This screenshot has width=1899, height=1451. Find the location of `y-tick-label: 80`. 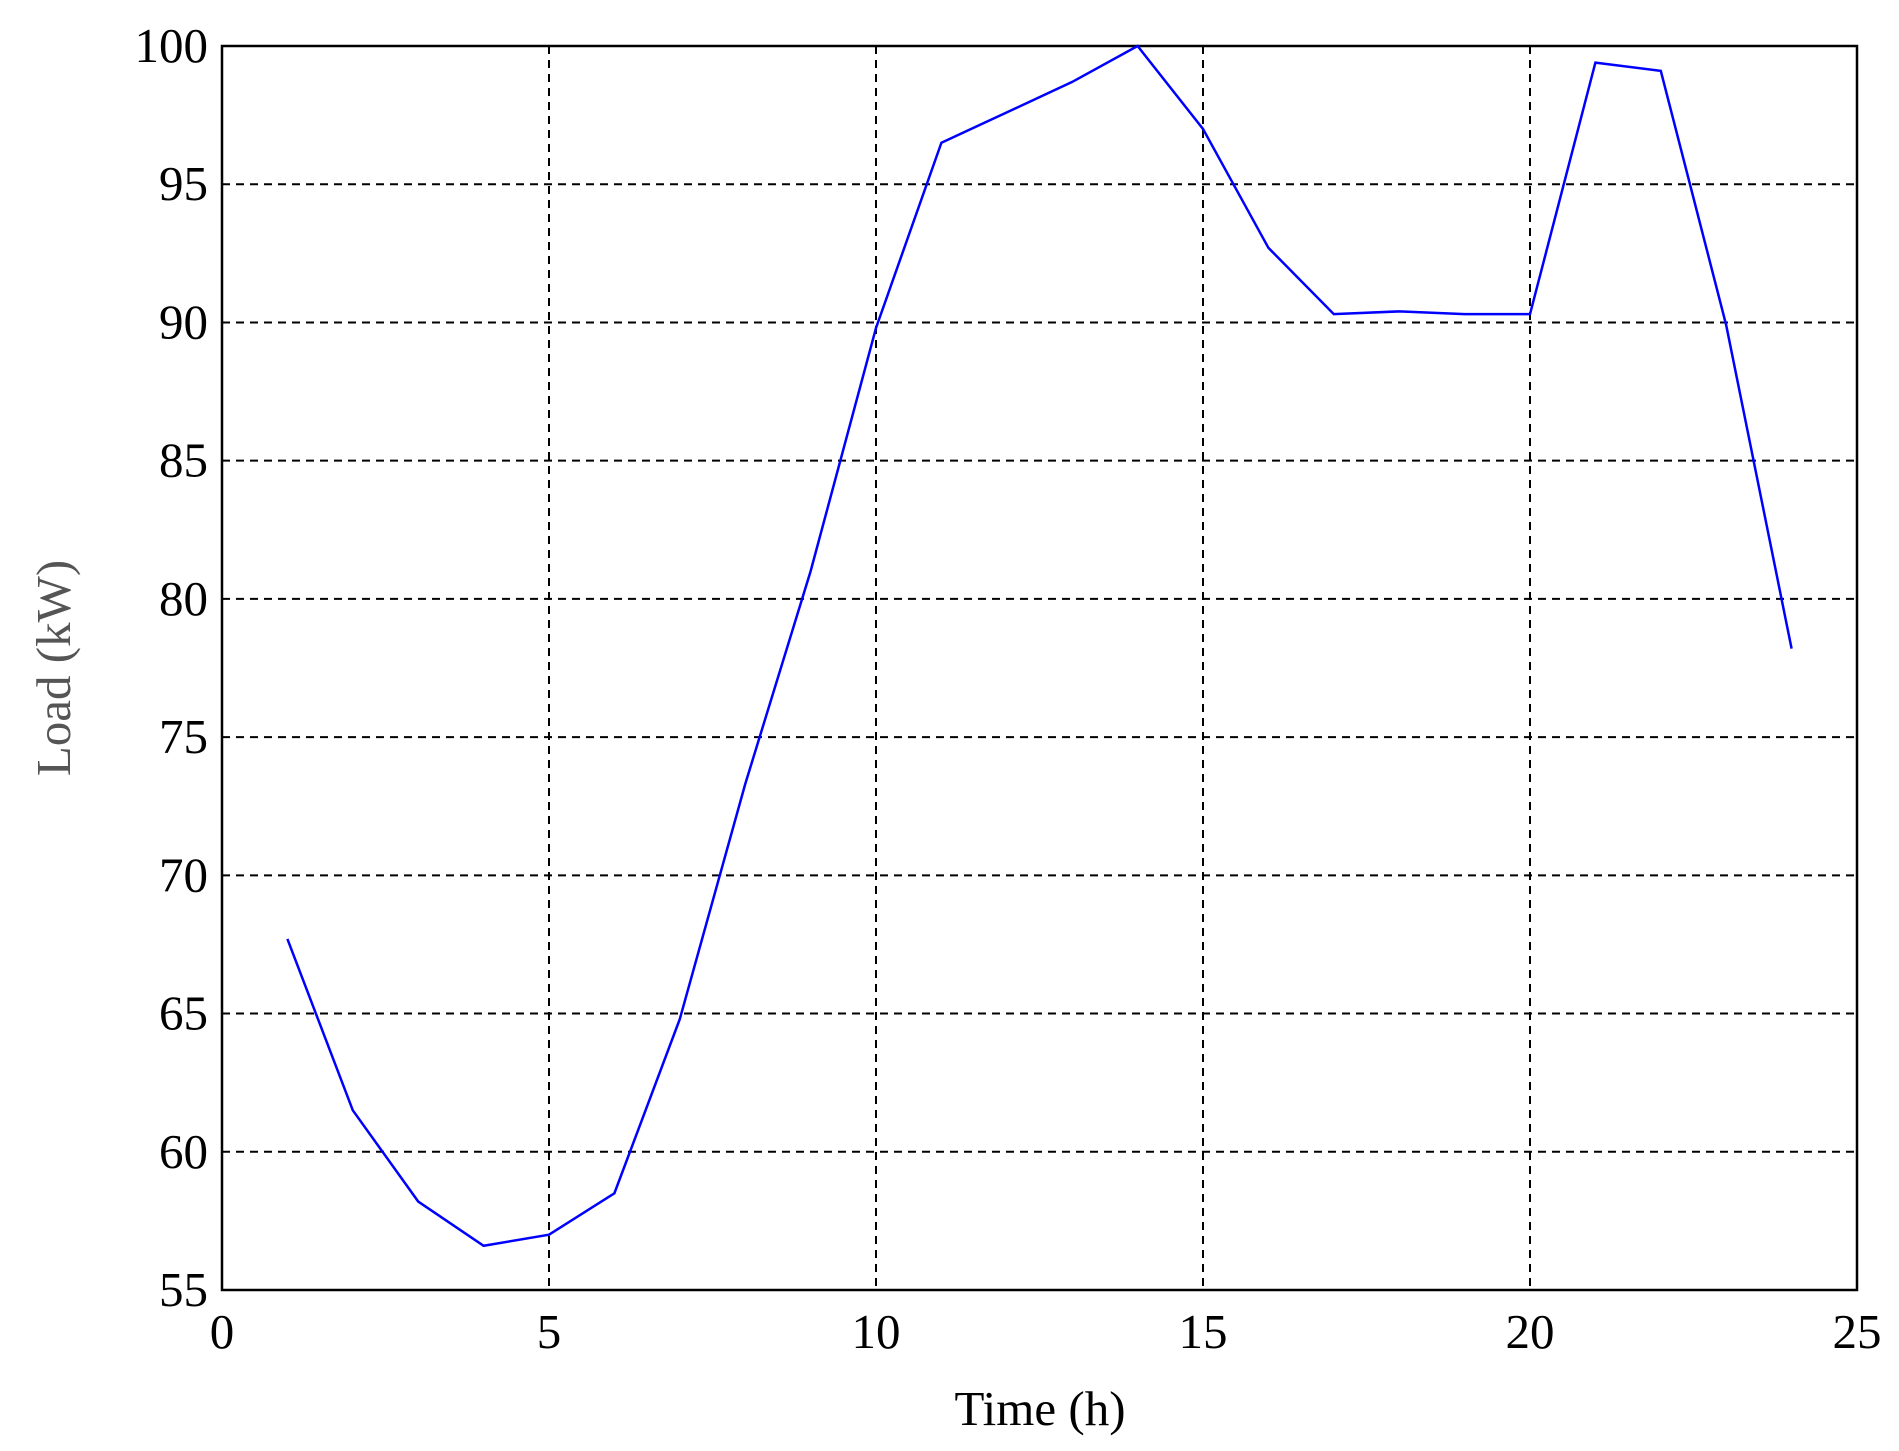

y-tick-label: 80 is located at coordinates (183, 598).